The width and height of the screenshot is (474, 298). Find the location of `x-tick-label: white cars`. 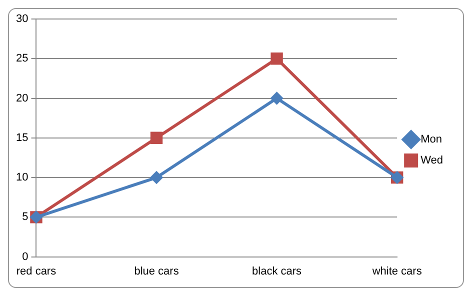

x-tick-label: white cars is located at coordinates (396, 271).